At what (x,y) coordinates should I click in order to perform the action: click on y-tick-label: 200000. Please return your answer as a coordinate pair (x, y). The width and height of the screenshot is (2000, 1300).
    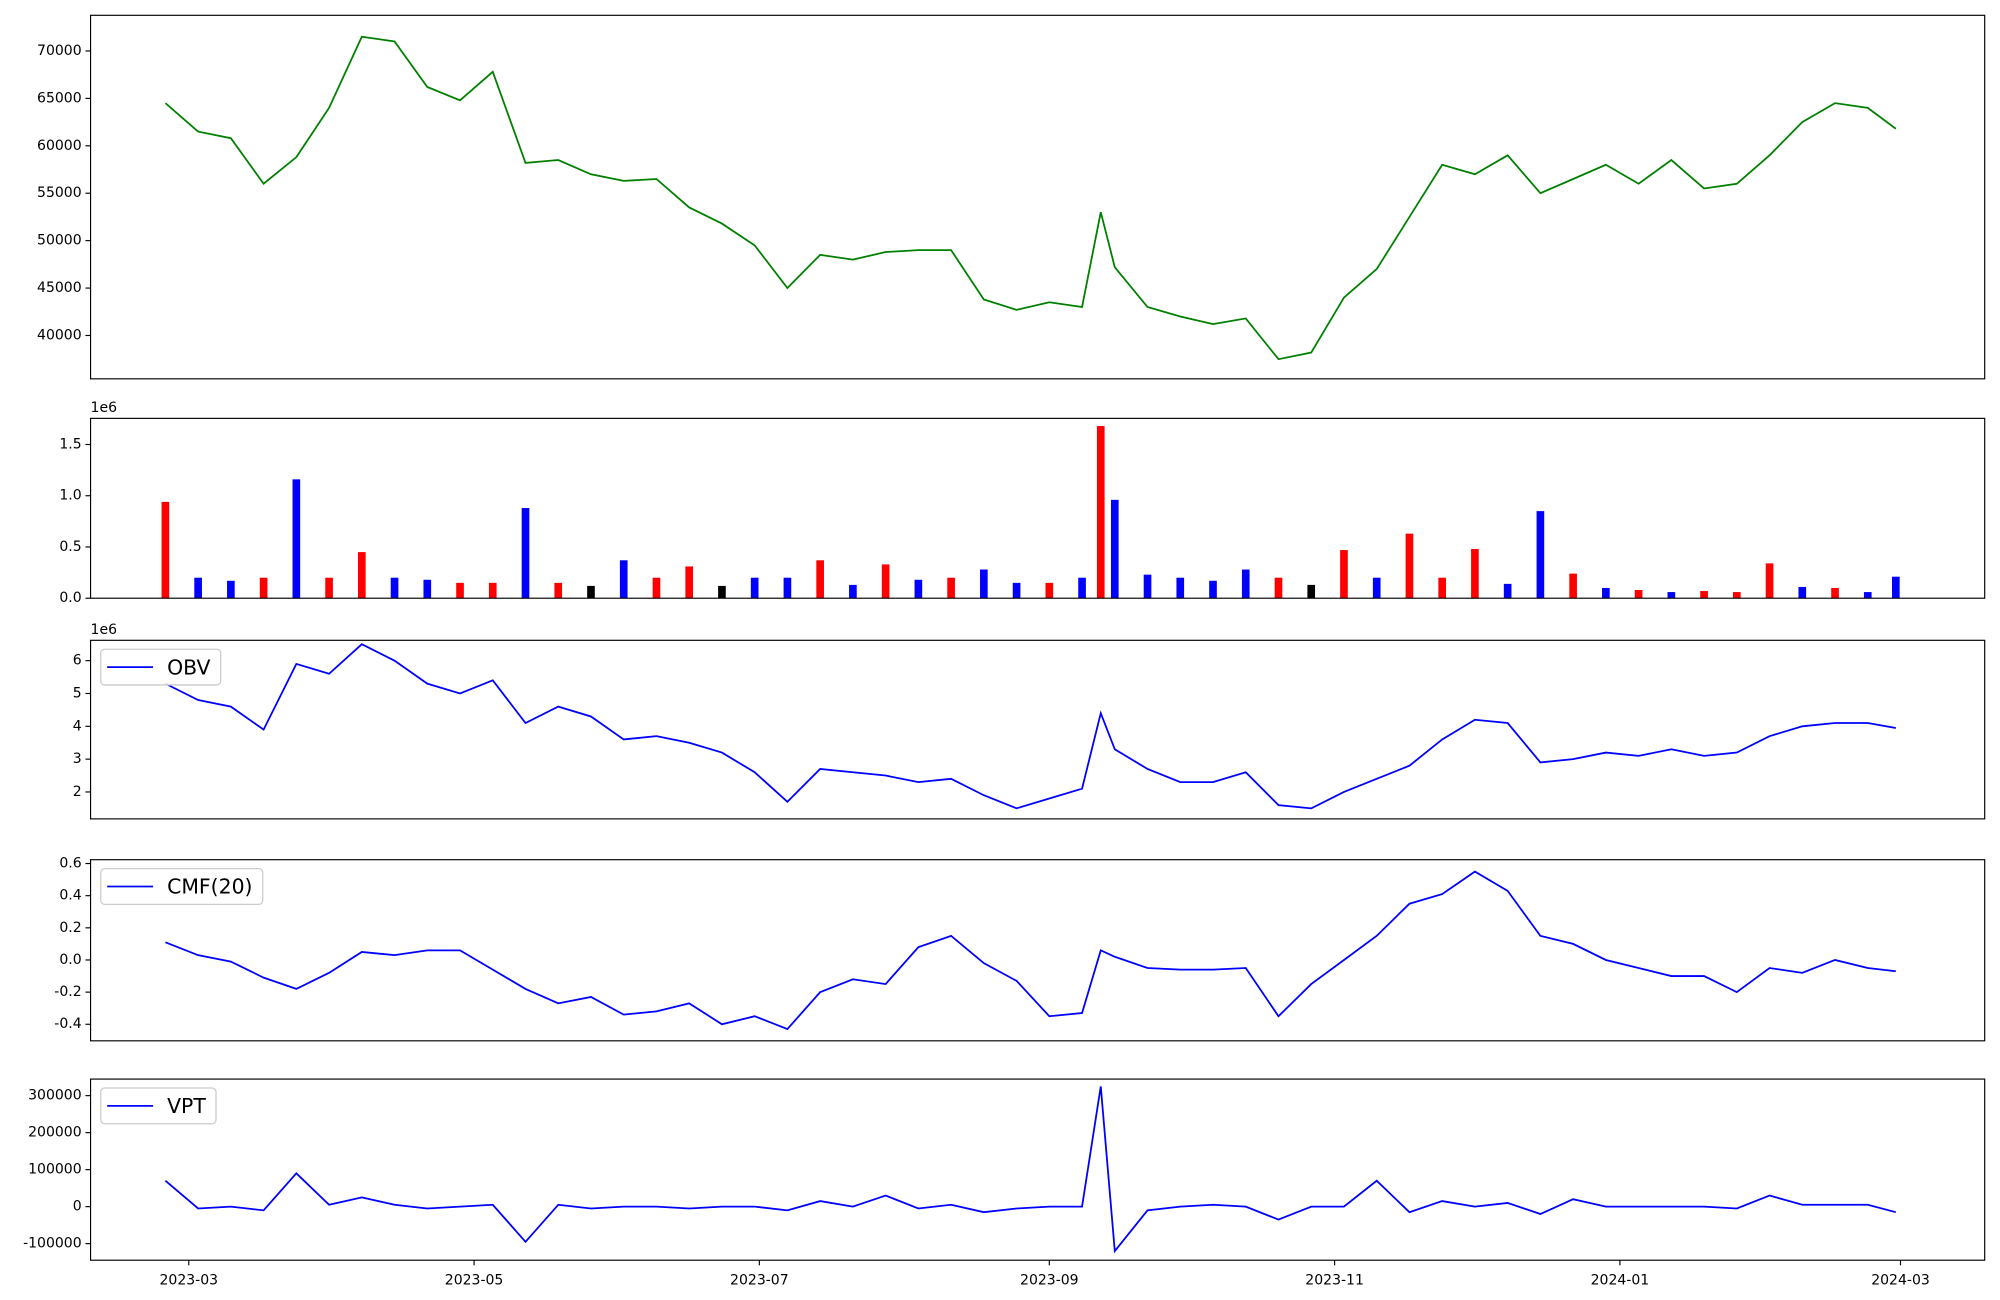
    Looking at the image, I should click on (55, 1133).